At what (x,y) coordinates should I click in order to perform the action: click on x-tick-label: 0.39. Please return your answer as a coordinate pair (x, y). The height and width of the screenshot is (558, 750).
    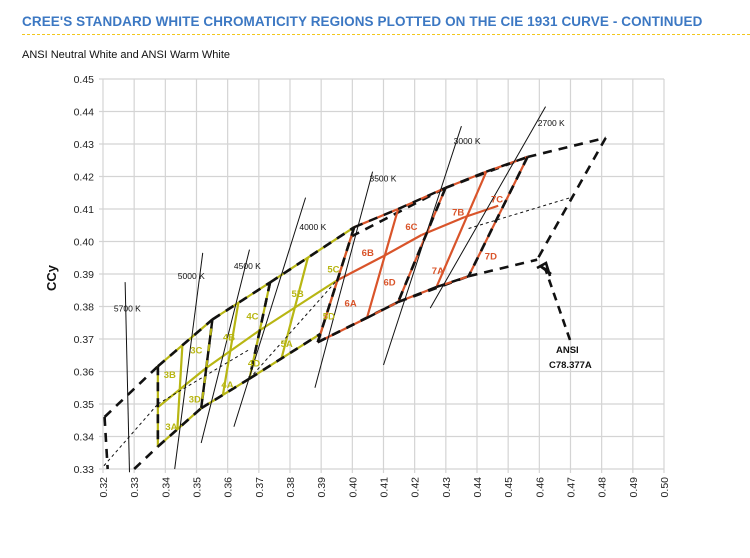
    Looking at the image, I should click on (322, 487).